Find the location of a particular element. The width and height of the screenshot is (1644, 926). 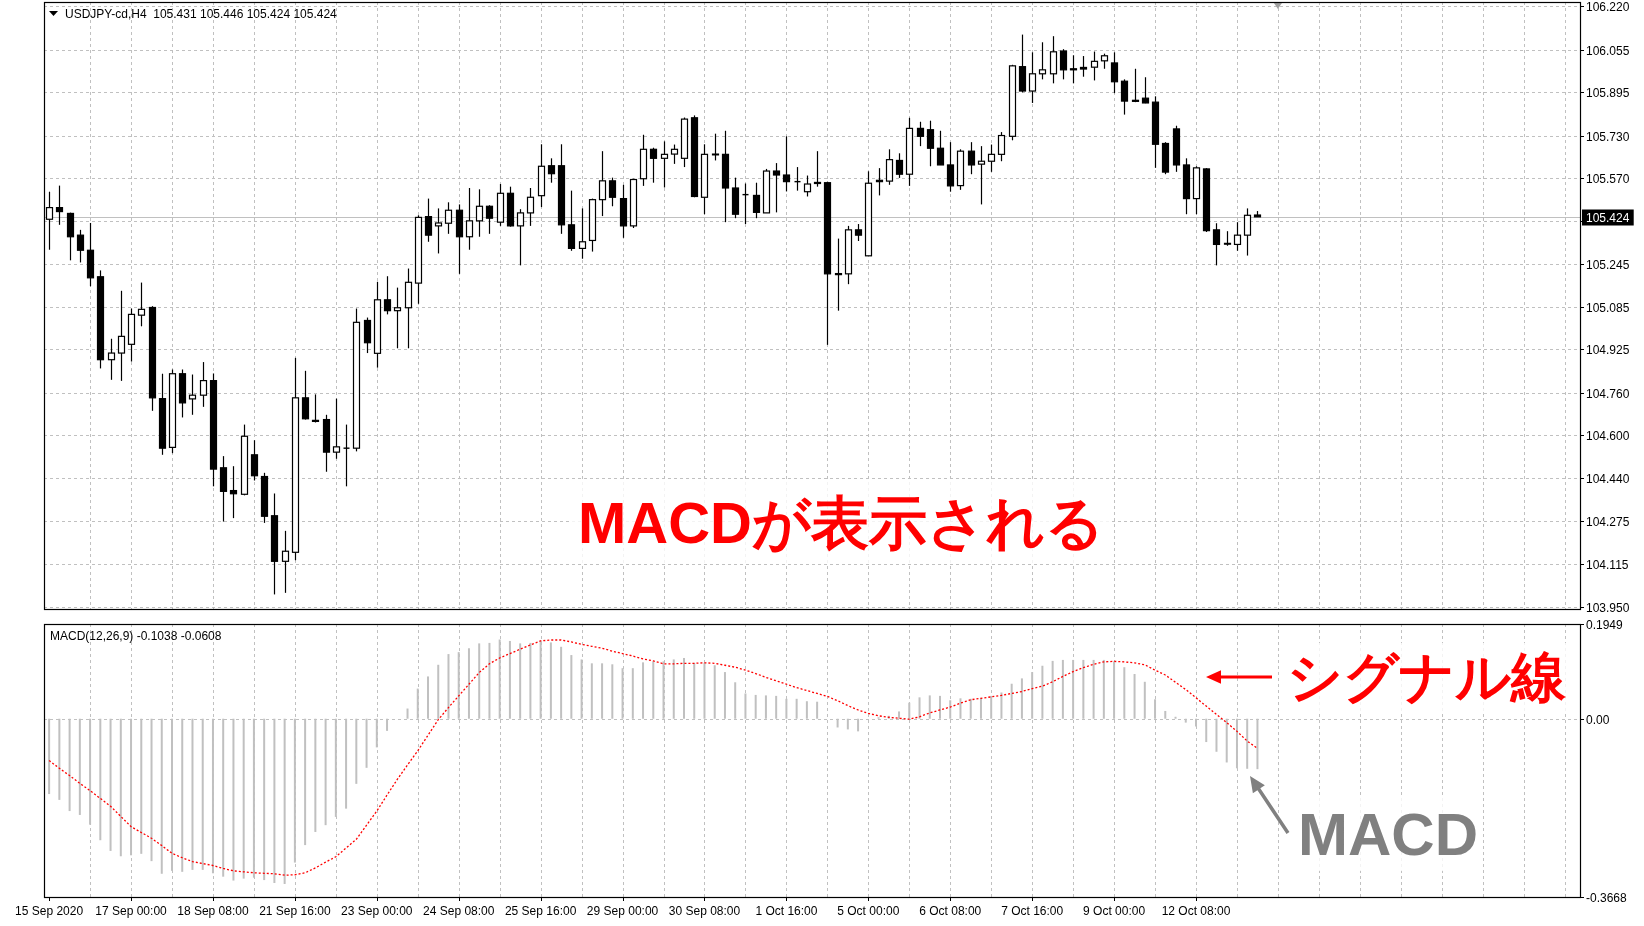

x-tick-label: 25 Sep 16:00 is located at coordinates (540, 911).